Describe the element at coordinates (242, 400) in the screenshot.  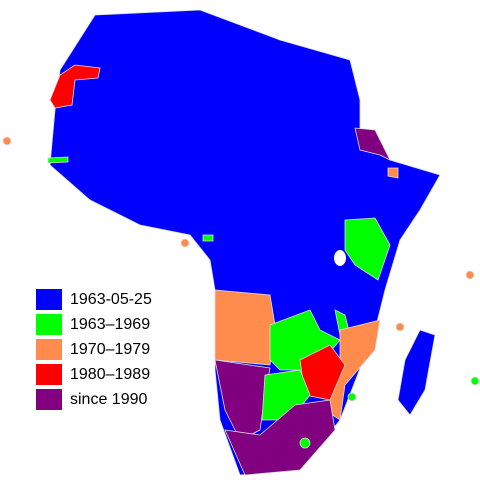
I see `namibia` at that location.